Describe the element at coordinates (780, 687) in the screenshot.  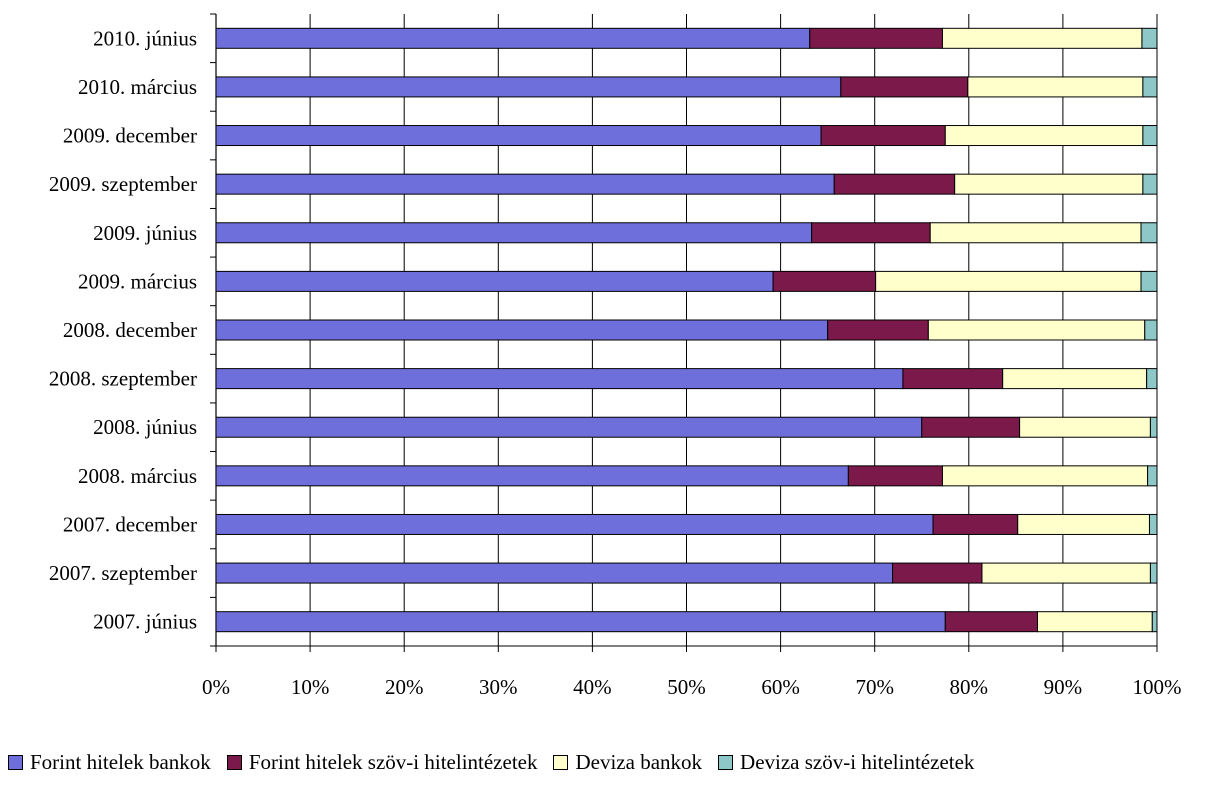
I see `x-tick-label: 60%` at that location.